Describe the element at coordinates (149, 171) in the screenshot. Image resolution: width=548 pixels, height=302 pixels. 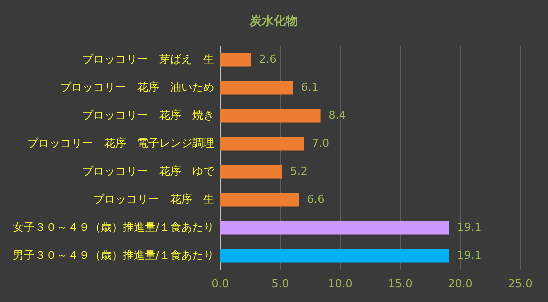
I see `y-tick-label: ブロッコリー 花序 ゆで` at that location.